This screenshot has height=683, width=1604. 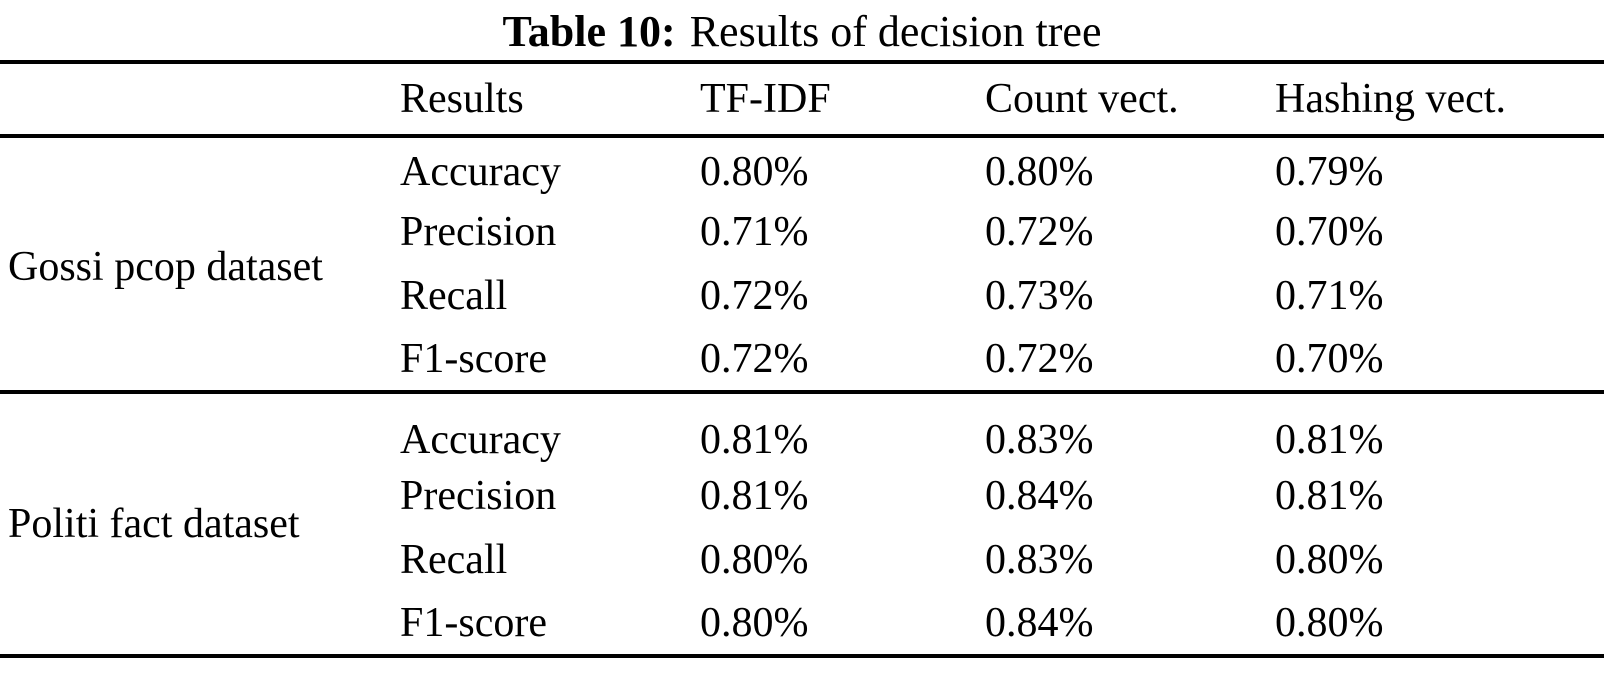 What do you see at coordinates (1082, 99) in the screenshot?
I see `header-count-vect: Count vect.` at bounding box center [1082, 99].